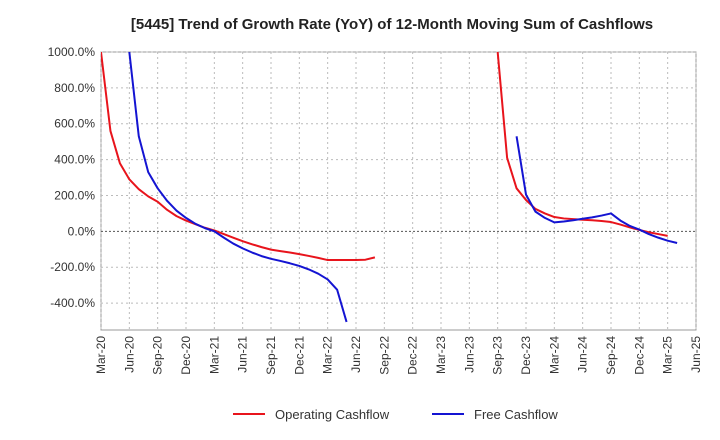 This screenshot has height=440, width=720. I want to click on x-tick-label: Sep-21, so click(271, 355).